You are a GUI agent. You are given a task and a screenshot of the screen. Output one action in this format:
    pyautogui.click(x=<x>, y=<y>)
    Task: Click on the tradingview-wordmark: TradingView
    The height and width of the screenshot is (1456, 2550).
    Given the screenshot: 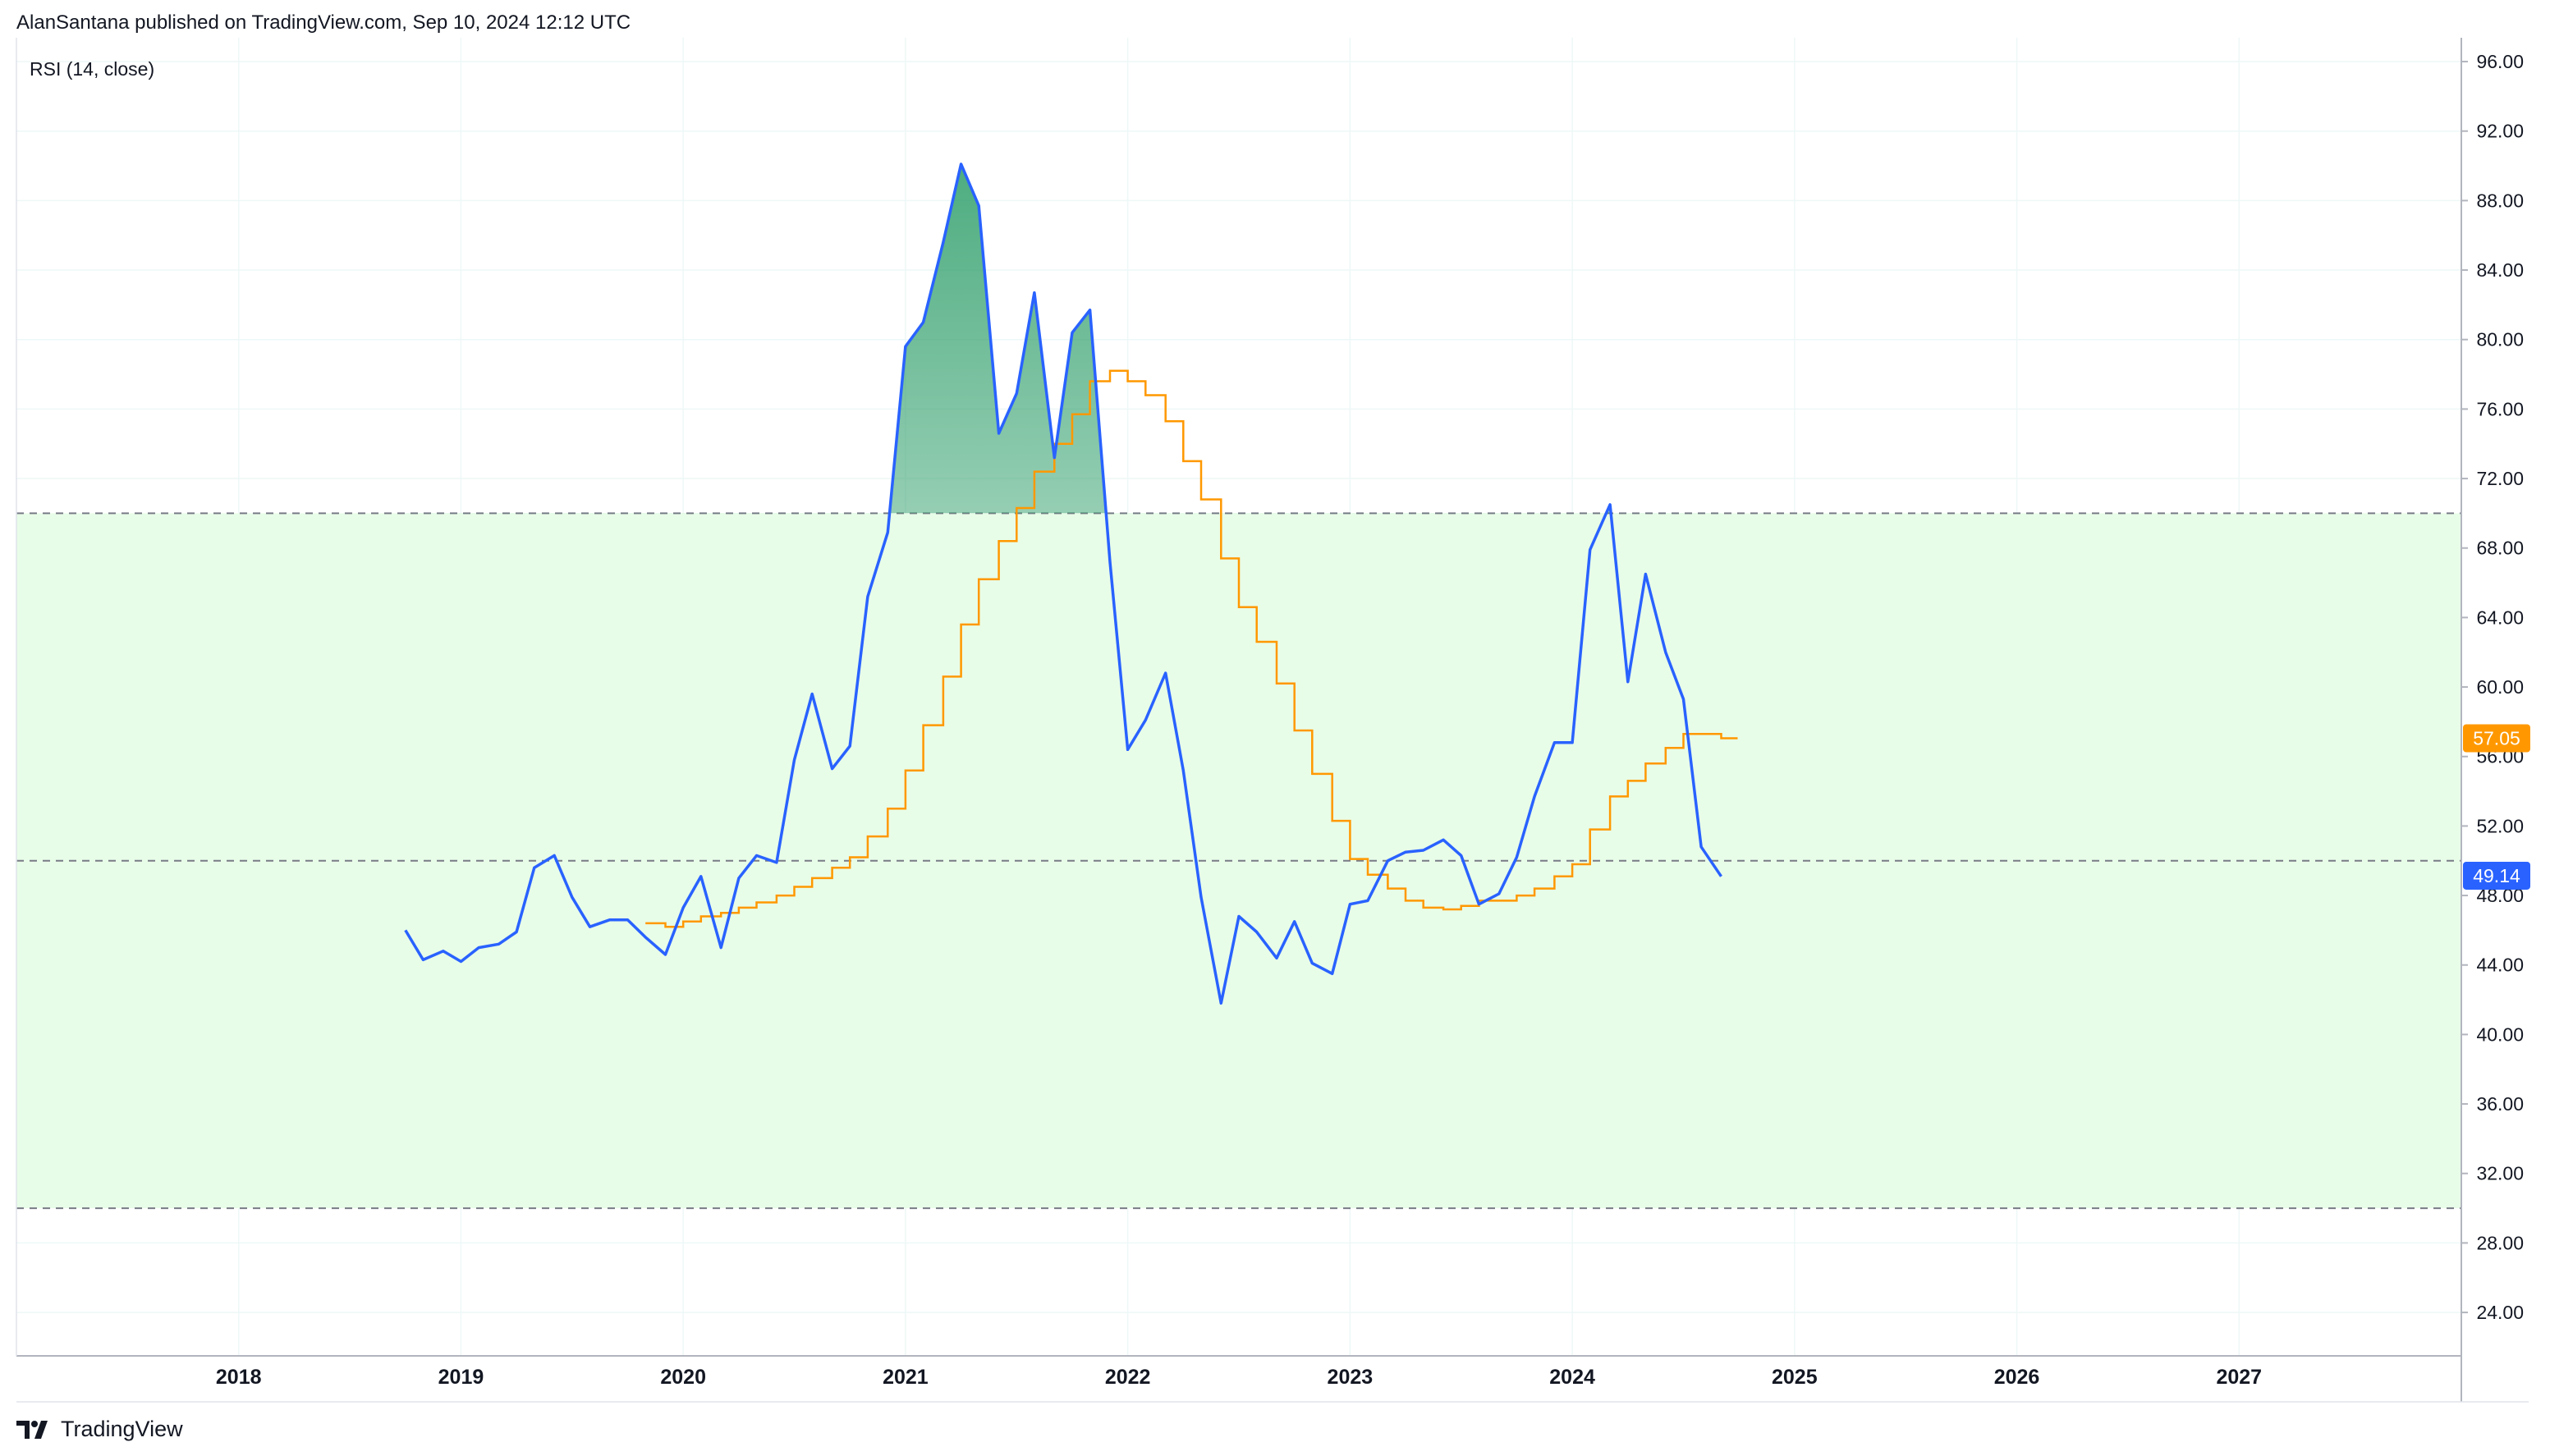 What is the action you would take?
    pyautogui.click(x=122, y=1429)
    